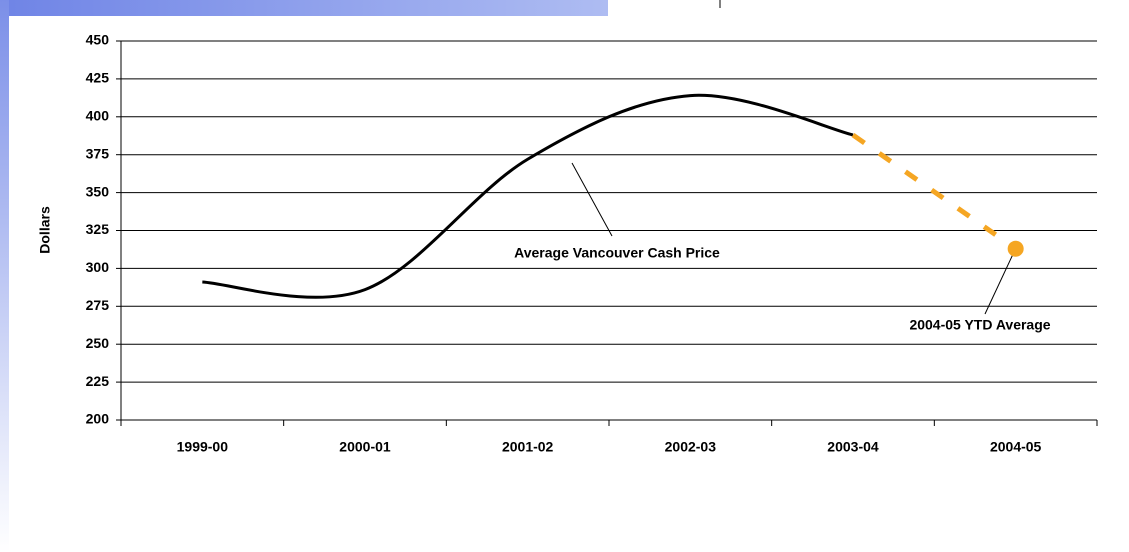 The height and width of the screenshot is (552, 1129). Describe the element at coordinates (98, 153) in the screenshot. I see `y-tick-label: 375` at that location.